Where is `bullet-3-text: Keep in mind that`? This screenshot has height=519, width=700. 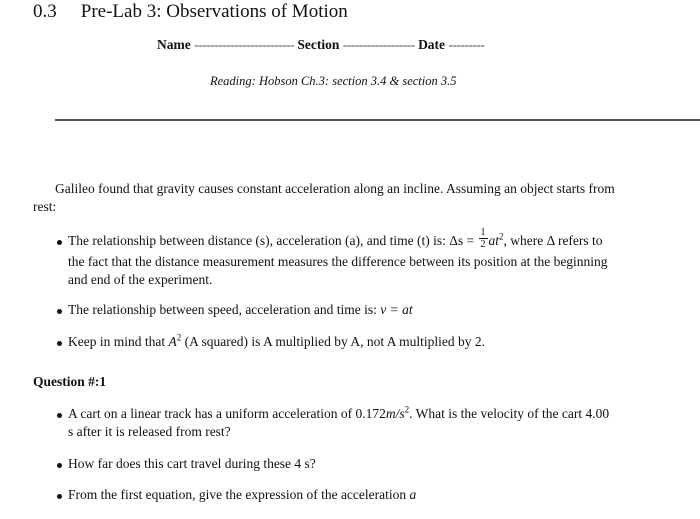 bullet-3-text: Keep in mind that is located at coordinates (117, 341).